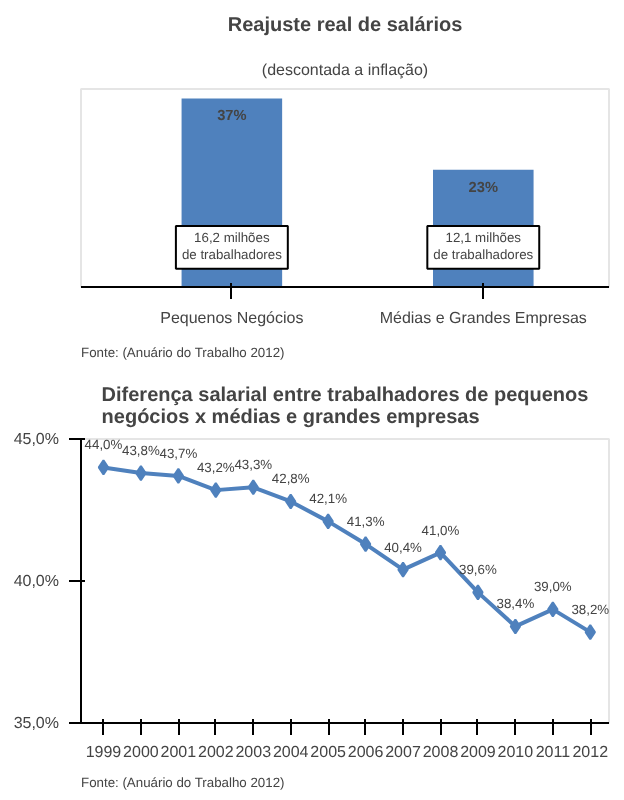 The image size is (624, 800). What do you see at coordinates (291, 752) in the screenshot?
I see `x-tick-label: 2004` at bounding box center [291, 752].